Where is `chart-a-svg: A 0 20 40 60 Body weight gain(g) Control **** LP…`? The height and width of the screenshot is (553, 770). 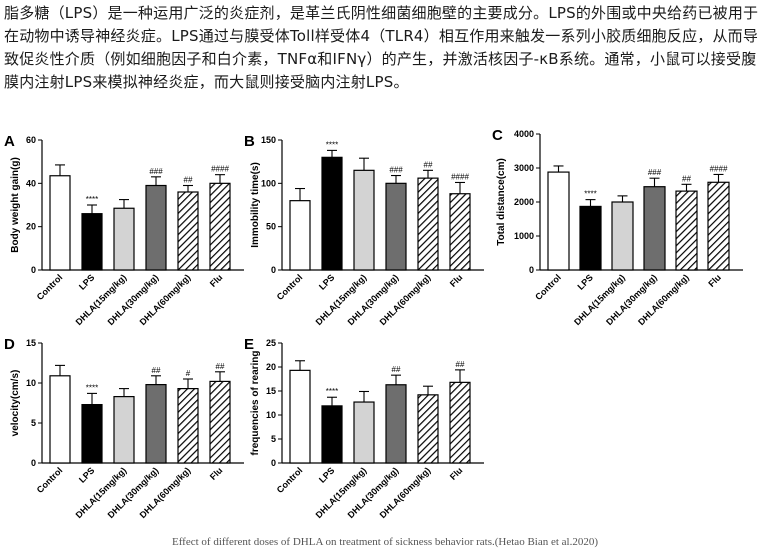
chart-a-svg: A 0 20 40 60 Body weight gain(g) Control **** LP… is located at coordinates (124, 230).